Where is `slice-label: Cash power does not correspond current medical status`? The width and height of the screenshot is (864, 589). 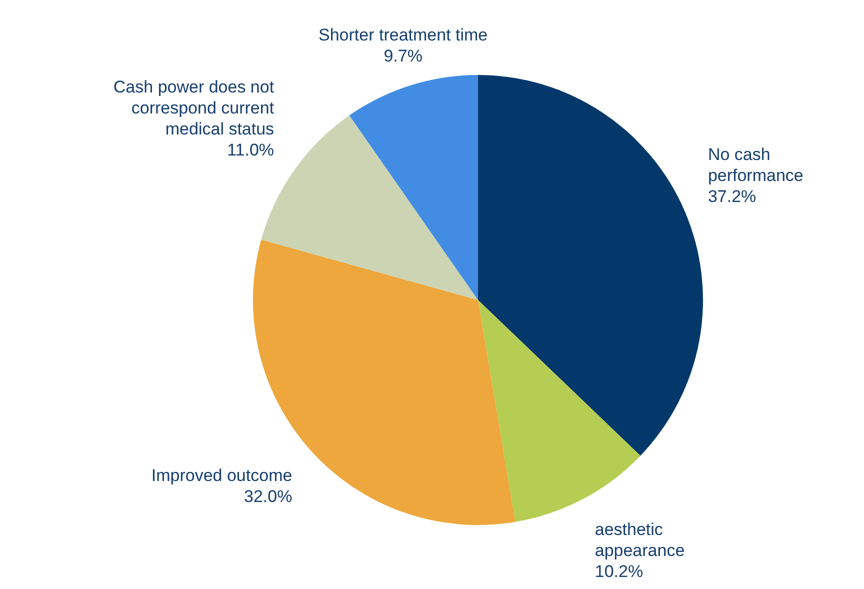
slice-label: Cash power does not correspond current medical status is located at coordinates (193, 107).